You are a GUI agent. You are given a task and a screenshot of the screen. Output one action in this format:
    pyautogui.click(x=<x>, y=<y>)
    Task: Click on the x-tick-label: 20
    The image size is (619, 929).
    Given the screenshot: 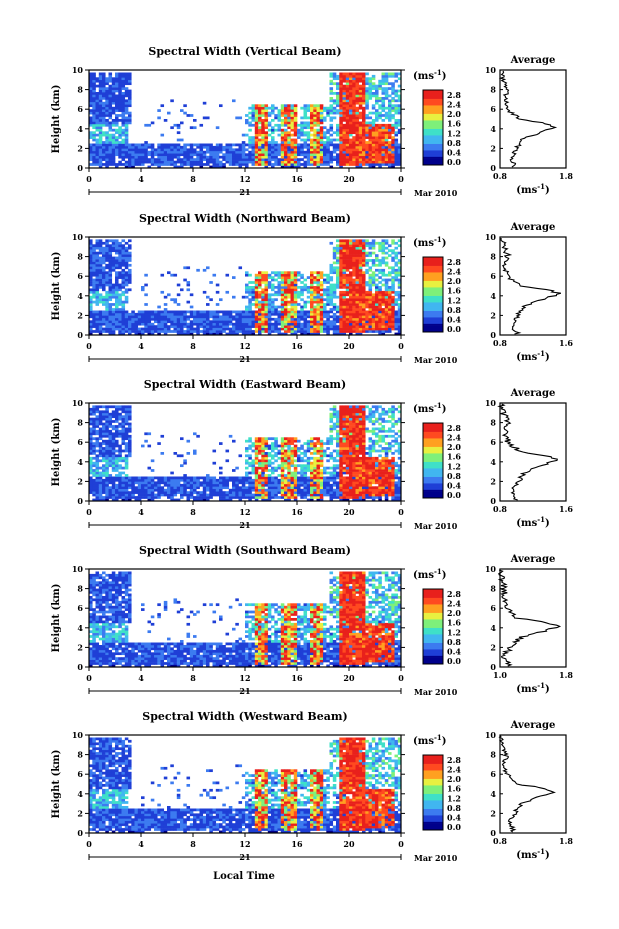 What is the action you would take?
    pyautogui.click(x=349, y=179)
    